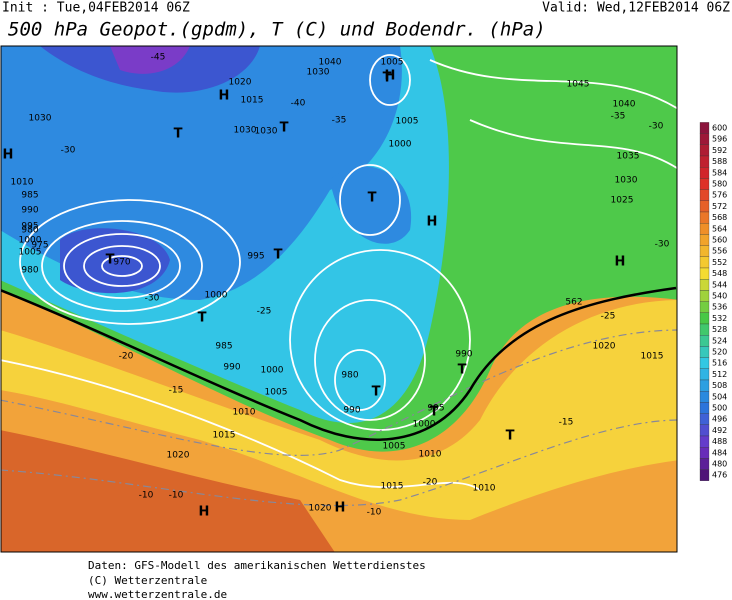 This screenshot has width=732, height=600. Describe the element at coordinates (719, 139) in the screenshot. I see `colorbar-tick-label: 596` at that location.